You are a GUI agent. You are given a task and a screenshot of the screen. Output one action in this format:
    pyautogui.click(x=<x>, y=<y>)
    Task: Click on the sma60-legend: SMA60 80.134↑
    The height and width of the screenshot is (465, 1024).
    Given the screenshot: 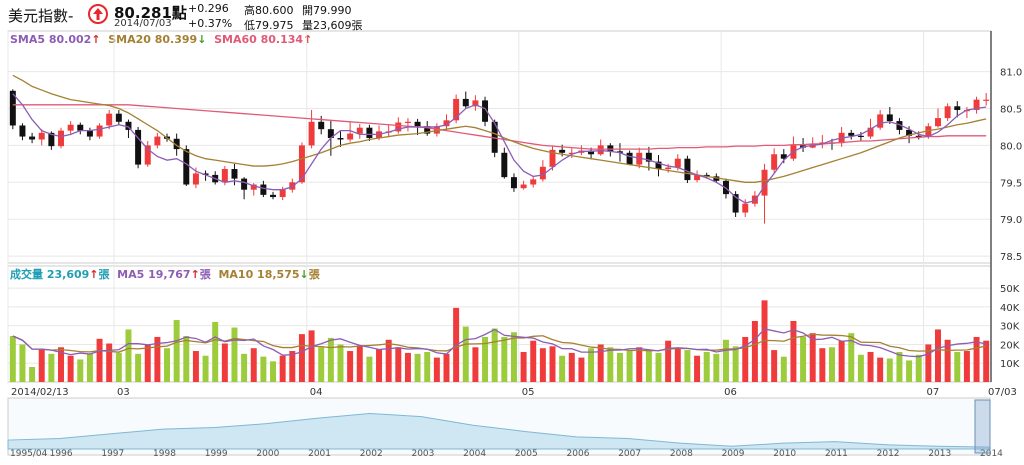 What is the action you would take?
    pyautogui.click(x=263, y=39)
    